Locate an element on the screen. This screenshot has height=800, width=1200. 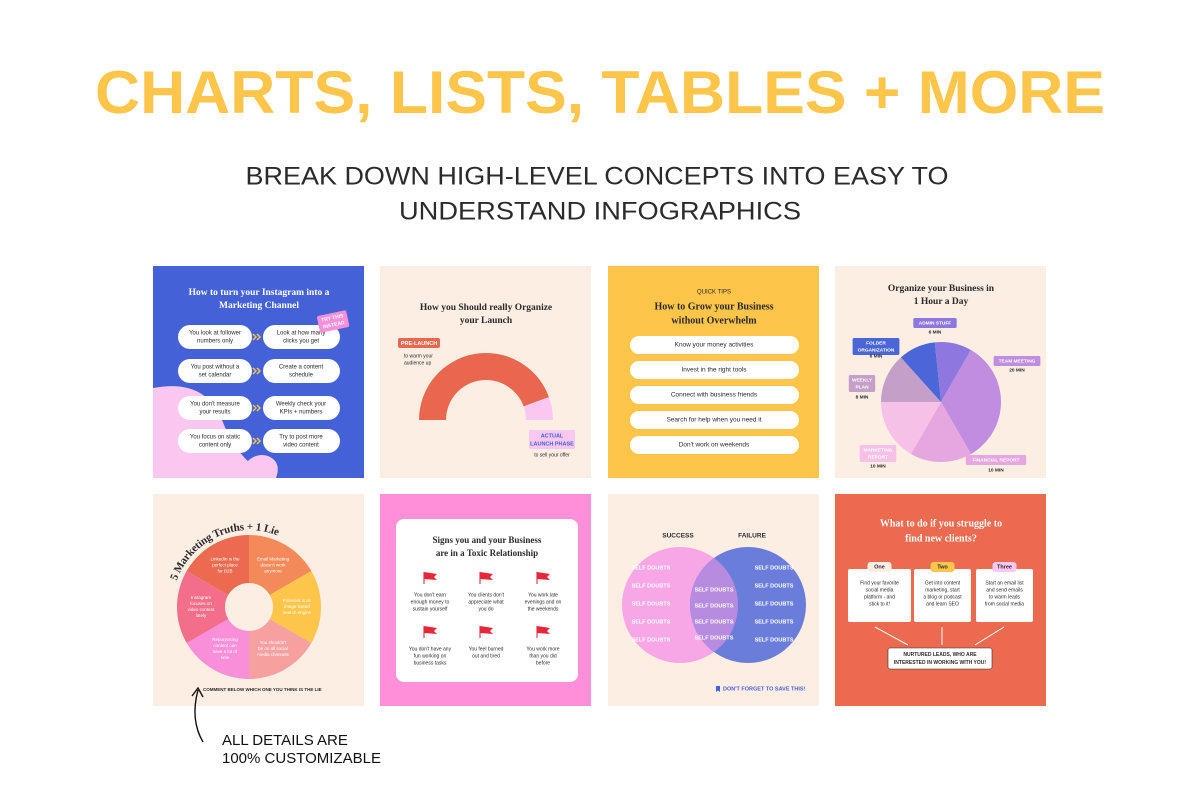
segment-text: You shouldn't is located at coordinates (273, 642).